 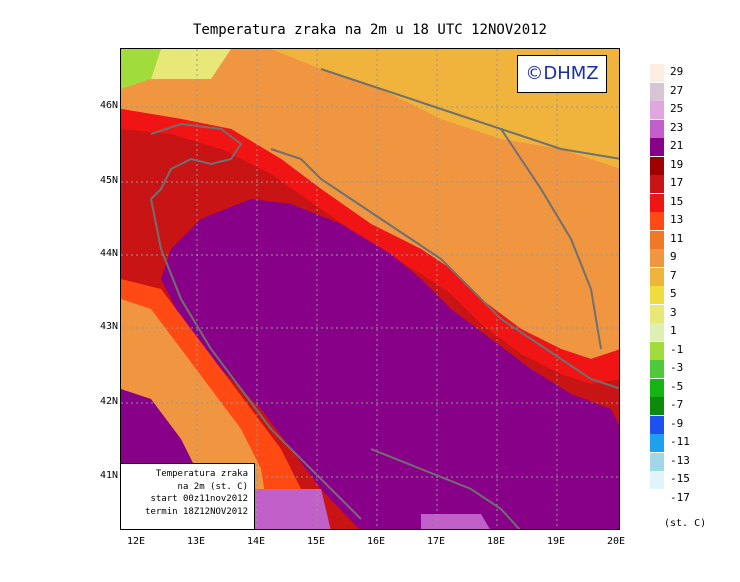 I want to click on legend-label-23: 23, so click(x=677, y=127).